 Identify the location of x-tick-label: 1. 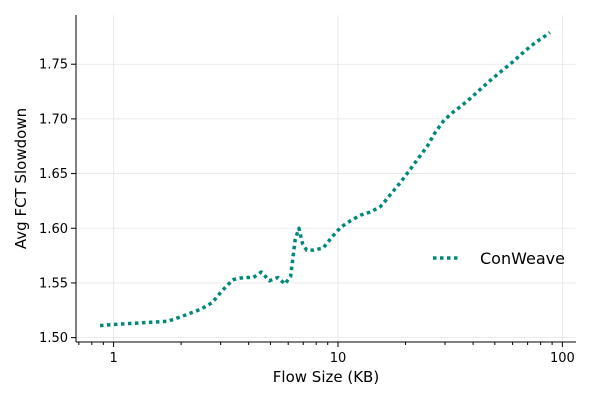
(113, 358).